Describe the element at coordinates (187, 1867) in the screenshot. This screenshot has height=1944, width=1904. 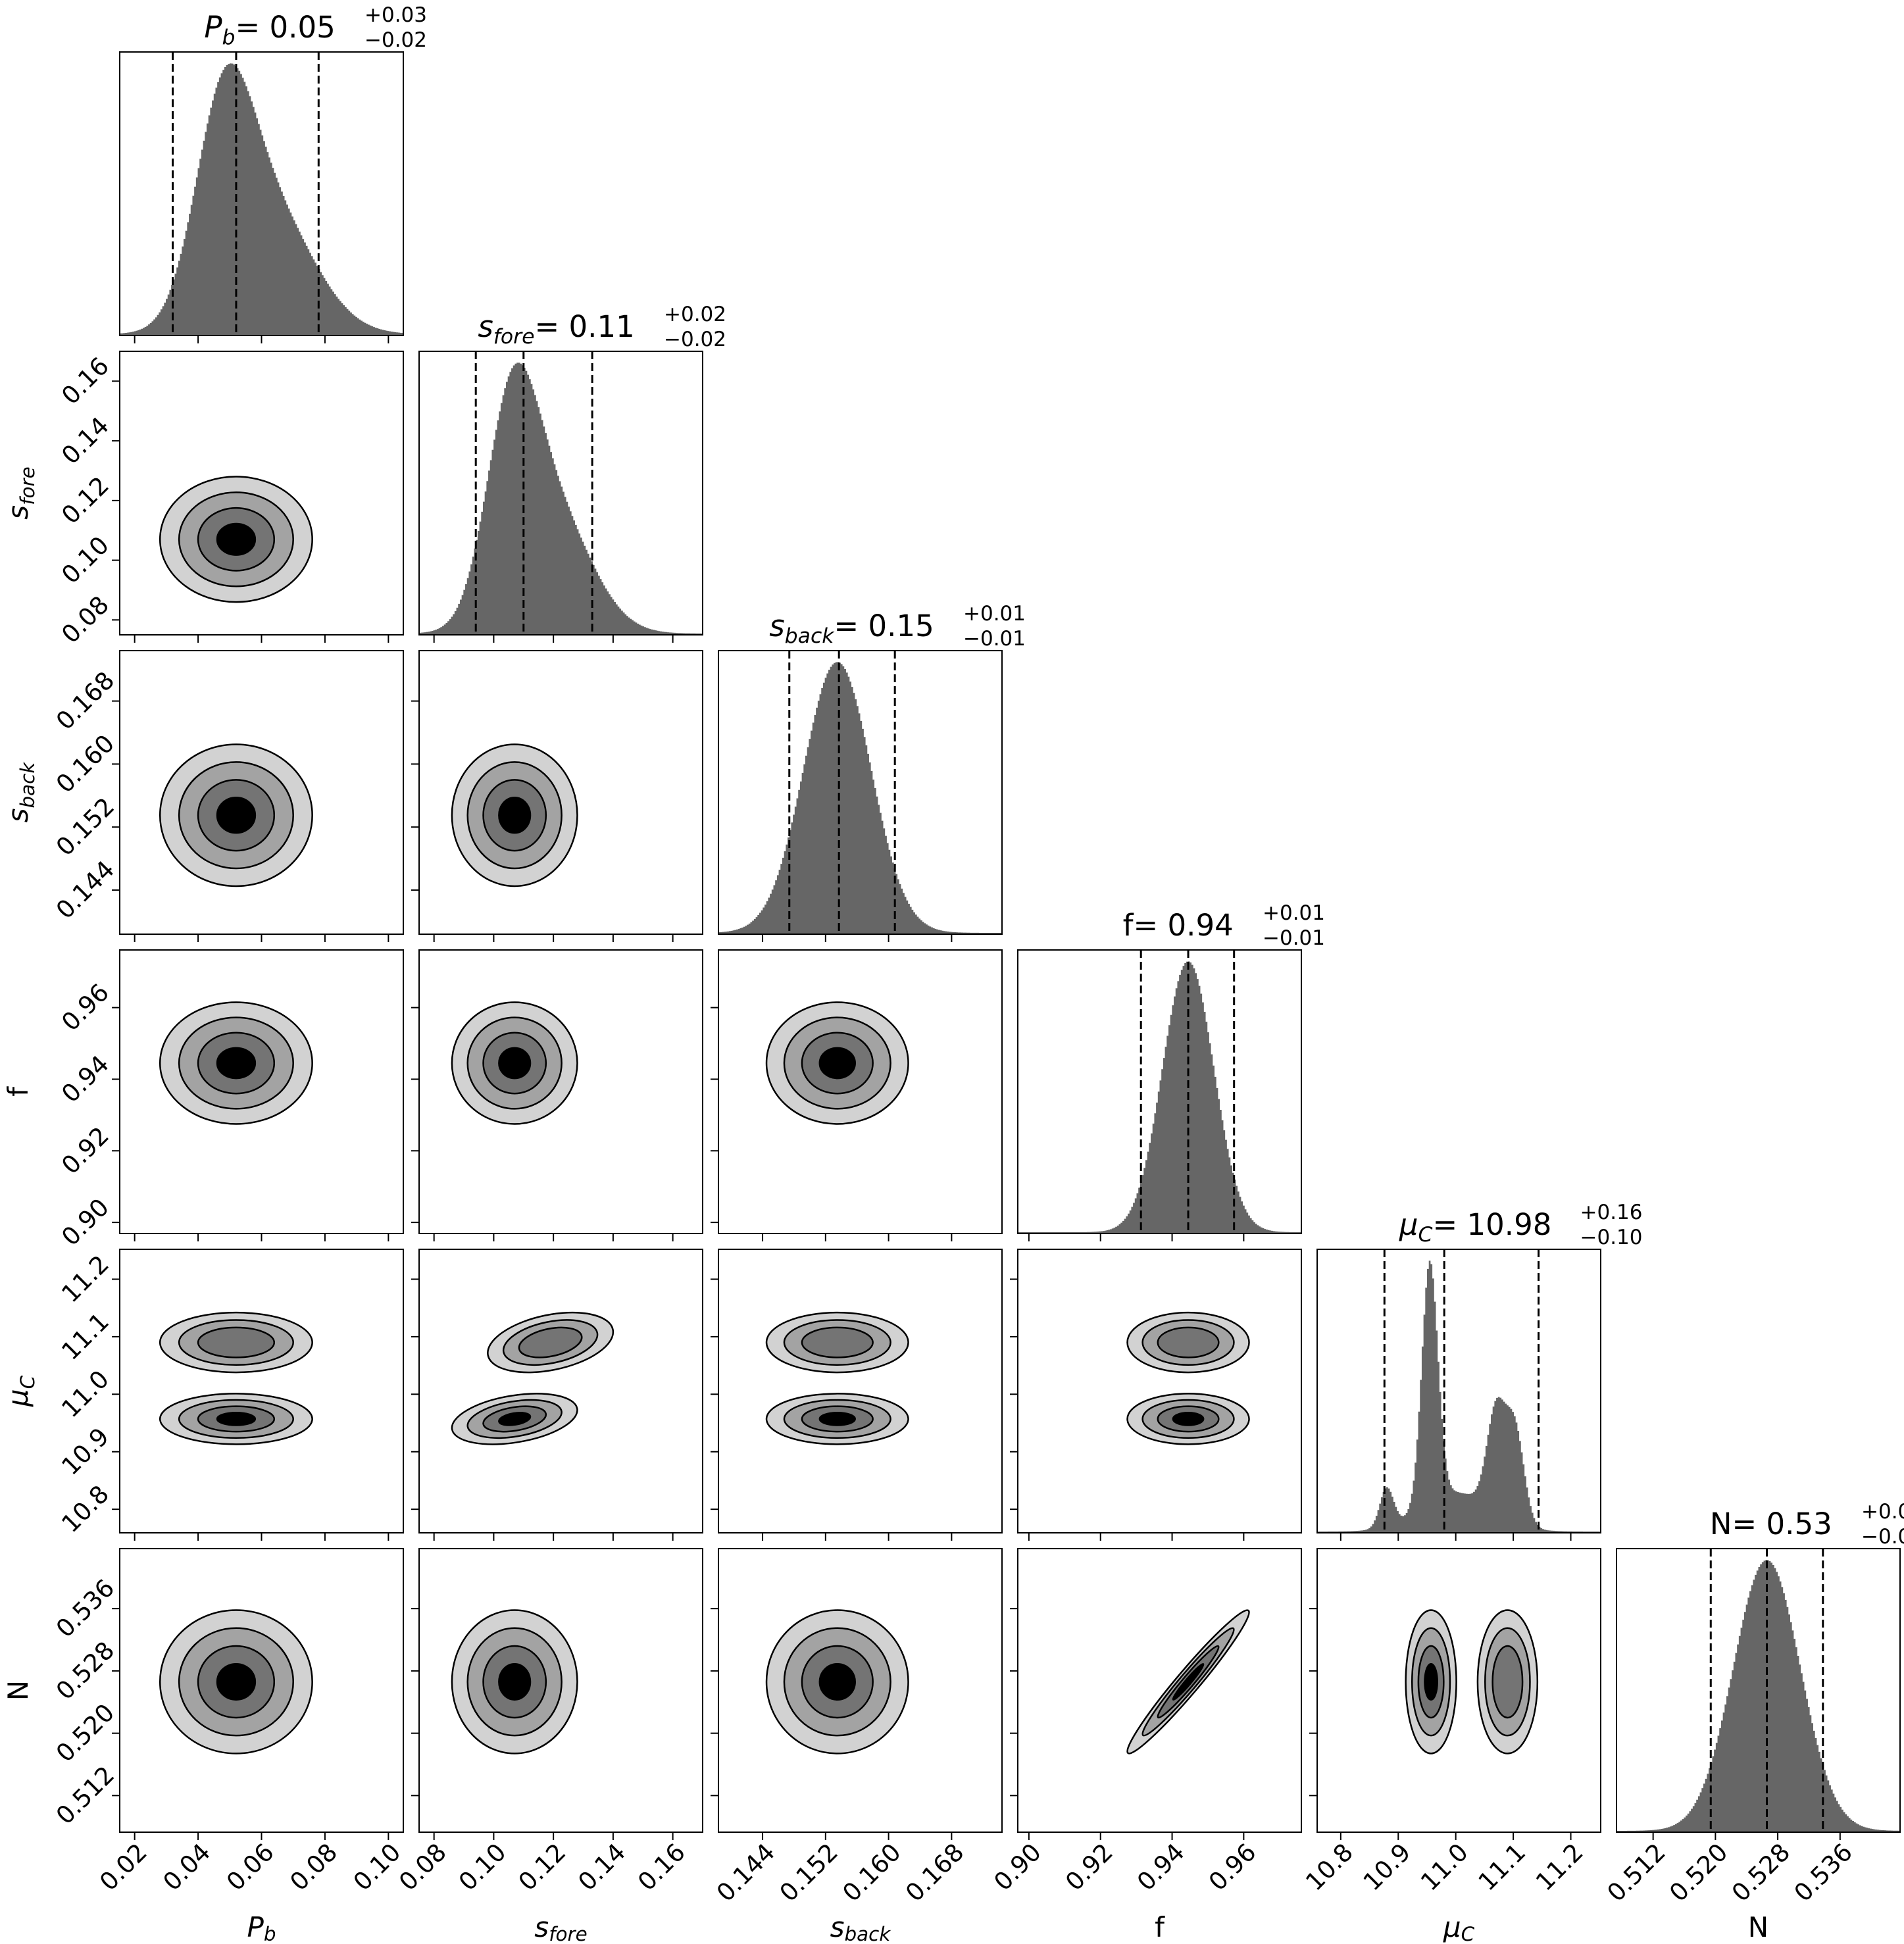
I see `x-tick-label: 0.04` at that location.